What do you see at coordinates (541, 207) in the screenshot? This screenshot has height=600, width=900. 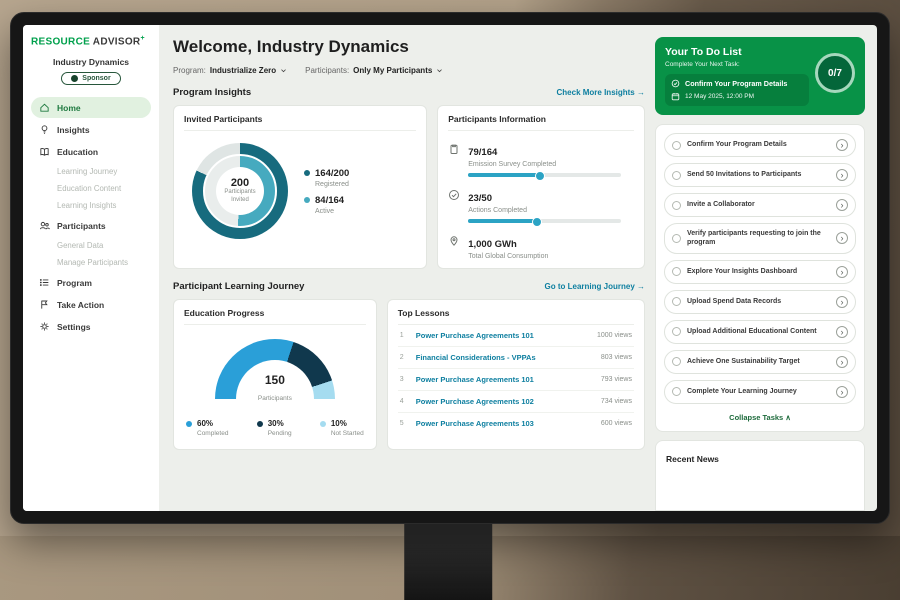 I see `stat-actions-completed: 23/50 Actions Completed` at bounding box center [541, 207].